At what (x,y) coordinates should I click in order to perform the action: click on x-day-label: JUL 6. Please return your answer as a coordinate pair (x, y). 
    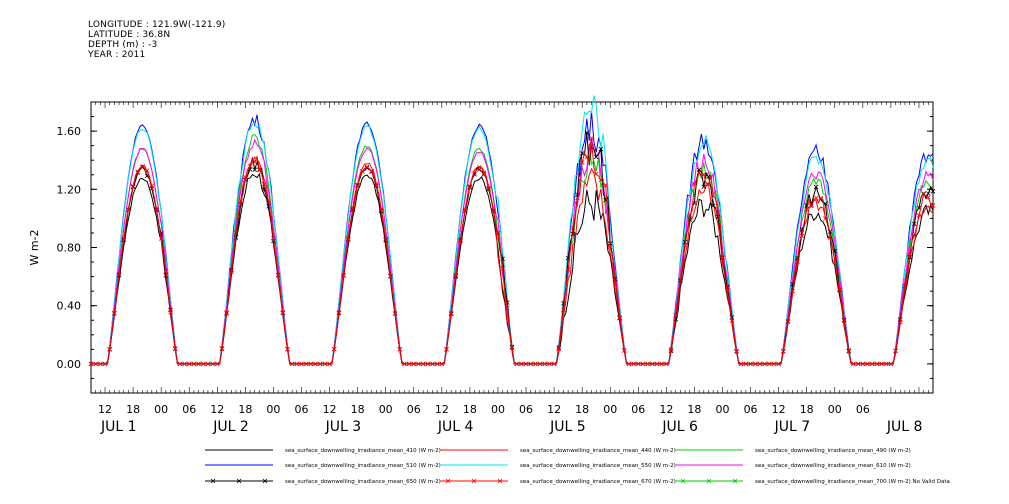
    Looking at the image, I should click on (679, 427).